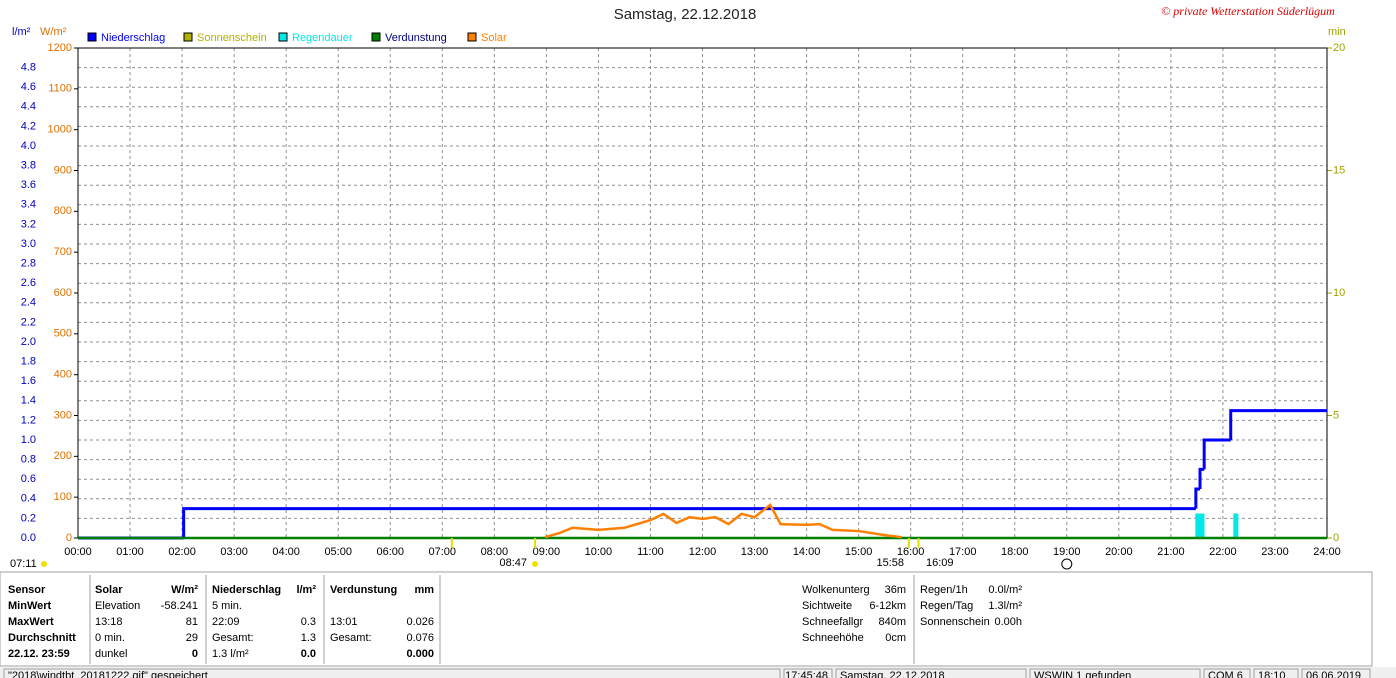 Image resolution: width=1396 pixels, height=678 pixels. What do you see at coordinates (60, 48) in the screenshot?
I see `y-solar-tick-label: 1200` at bounding box center [60, 48].